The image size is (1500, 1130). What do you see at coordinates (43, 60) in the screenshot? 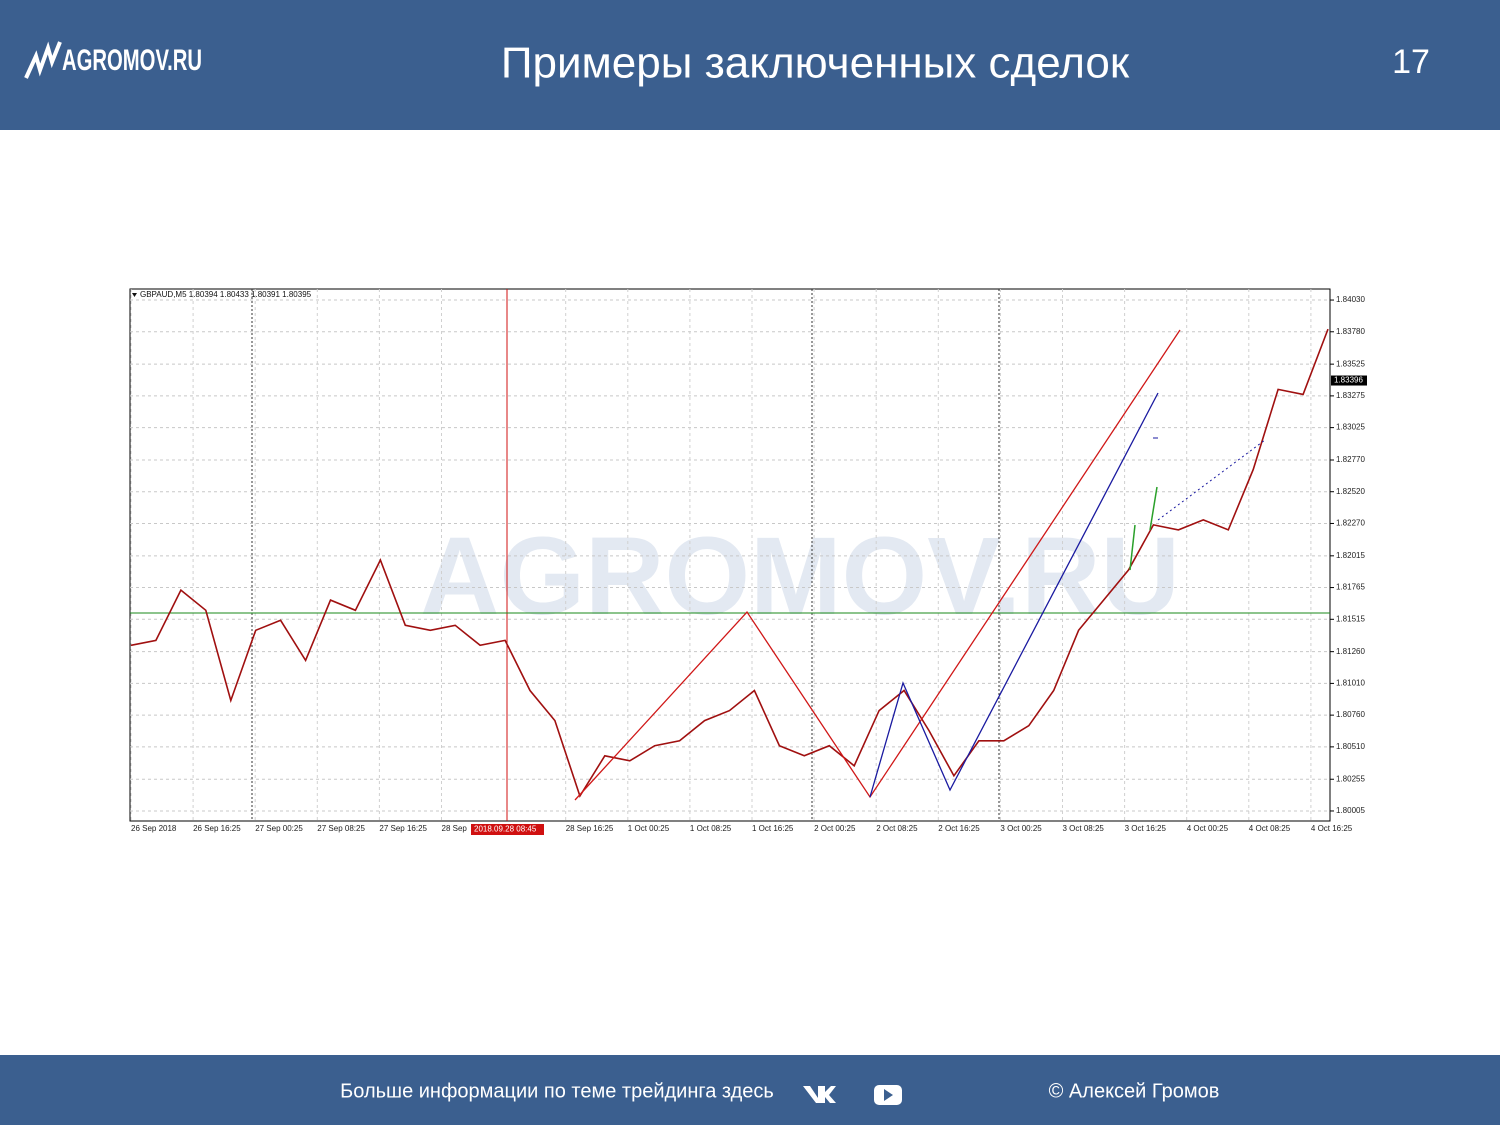
I see `logo-icon` at bounding box center [43, 60].